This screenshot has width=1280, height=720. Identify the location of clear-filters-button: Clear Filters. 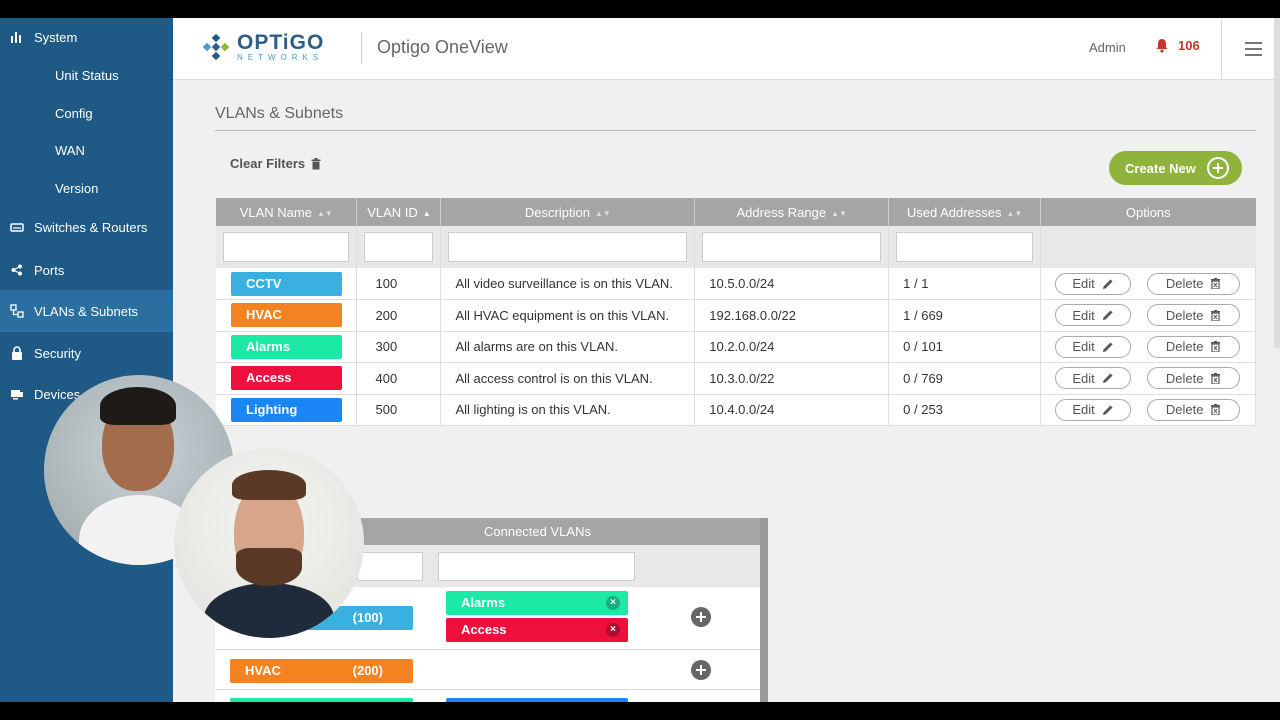
(275, 163).